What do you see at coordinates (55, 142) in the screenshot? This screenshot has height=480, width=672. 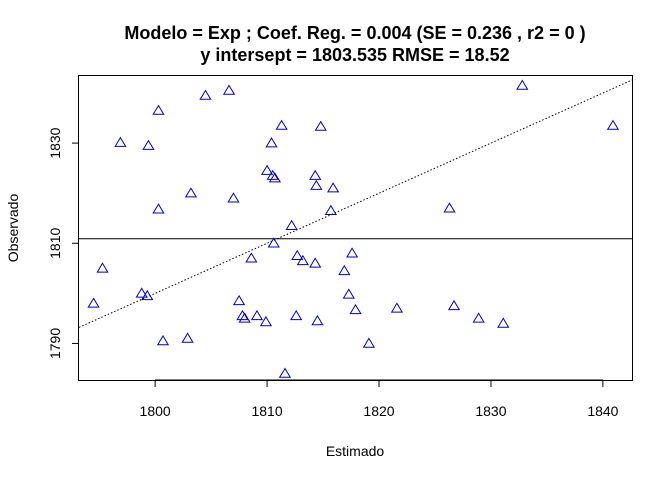 I see `y-tick-label: 1830` at bounding box center [55, 142].